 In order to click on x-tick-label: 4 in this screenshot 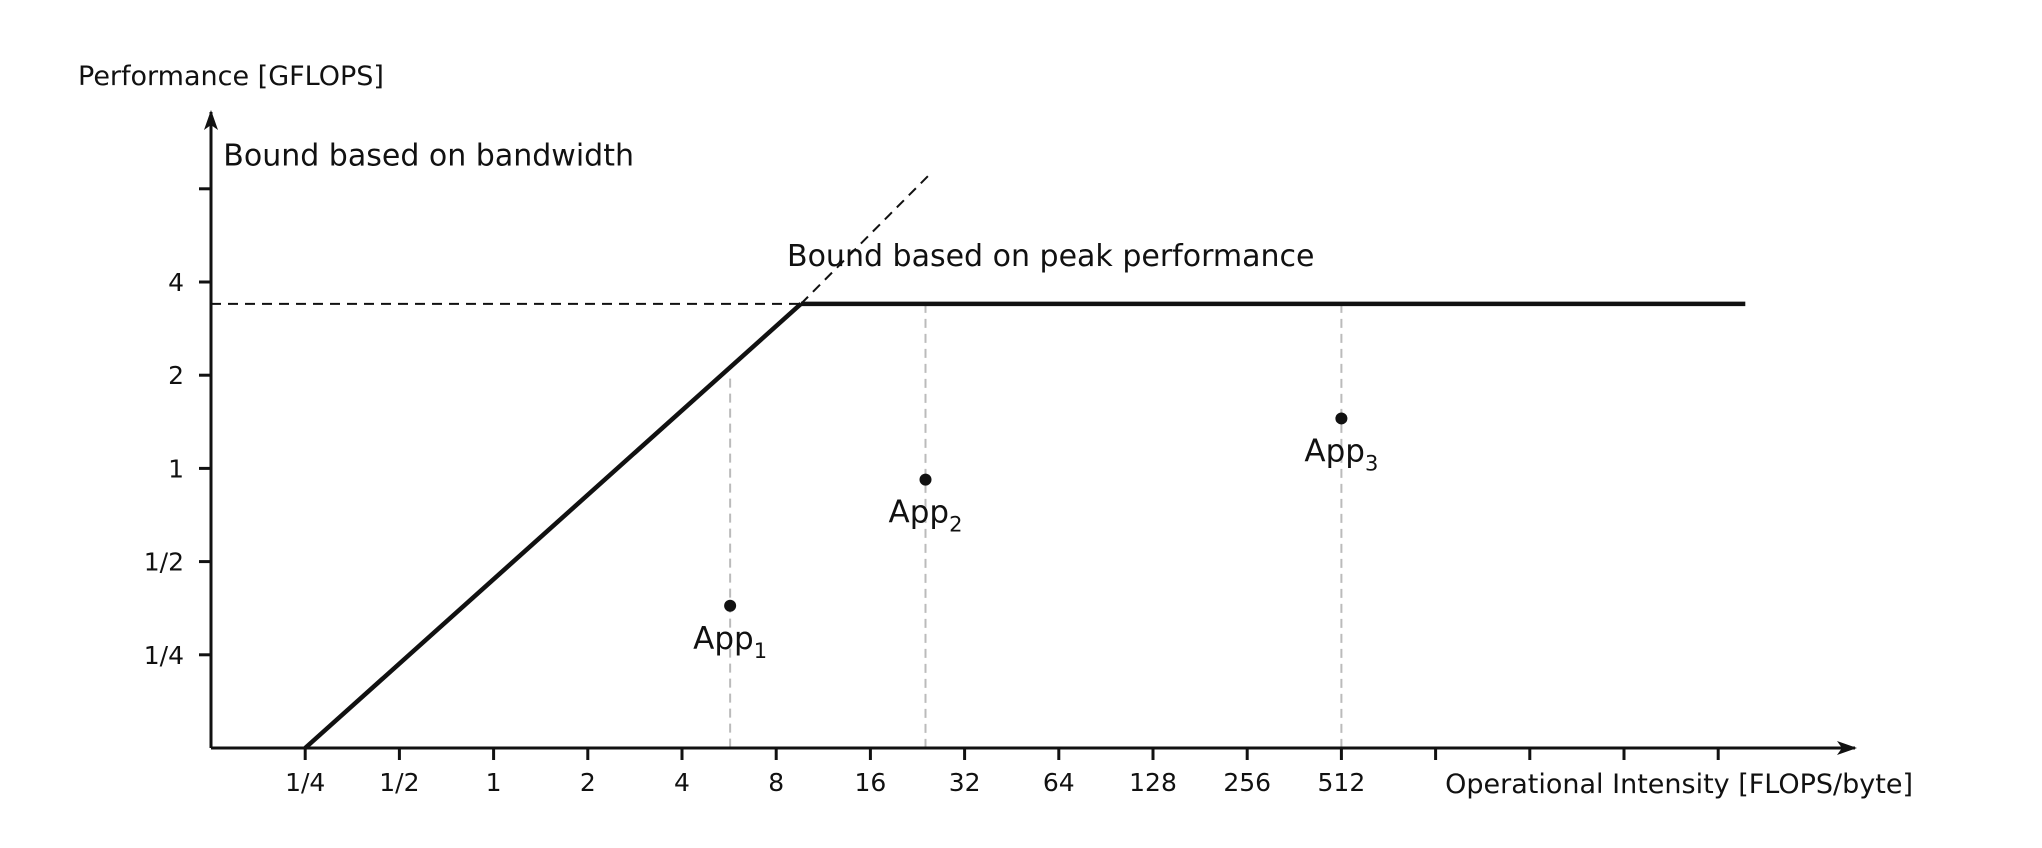, I will do `click(682, 782)`.